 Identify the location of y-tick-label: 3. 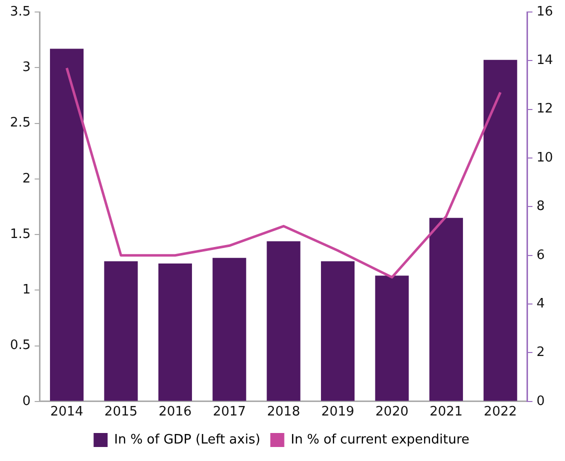
(26, 68).